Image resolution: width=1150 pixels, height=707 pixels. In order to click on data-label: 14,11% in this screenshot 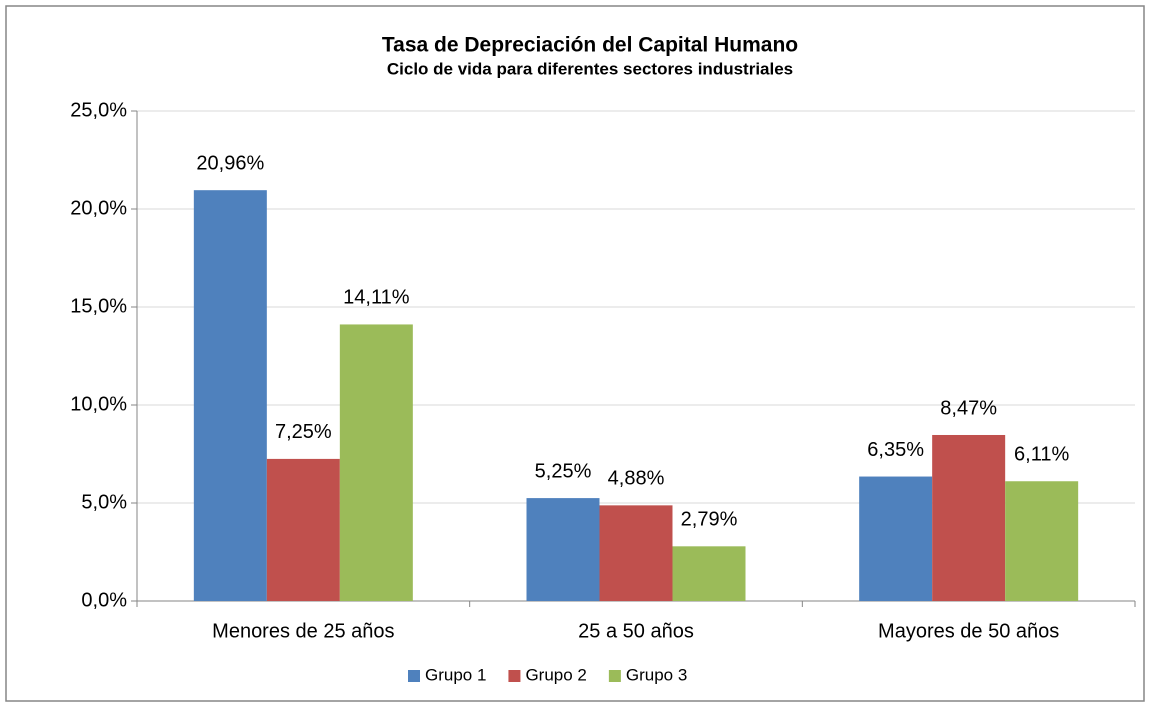, I will do `click(376, 298)`.